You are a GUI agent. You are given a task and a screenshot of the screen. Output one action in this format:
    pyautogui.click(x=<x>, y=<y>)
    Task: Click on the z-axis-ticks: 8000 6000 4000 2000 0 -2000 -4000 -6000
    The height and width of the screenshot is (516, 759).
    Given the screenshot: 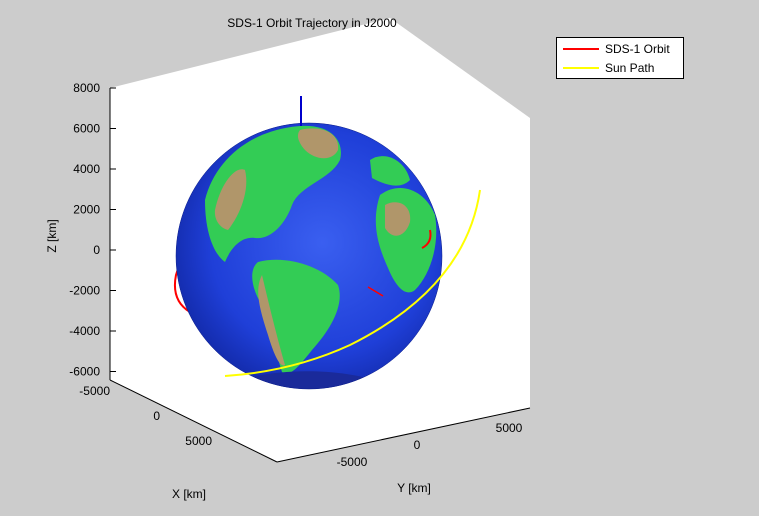 What is the action you would take?
    pyautogui.click(x=92, y=230)
    